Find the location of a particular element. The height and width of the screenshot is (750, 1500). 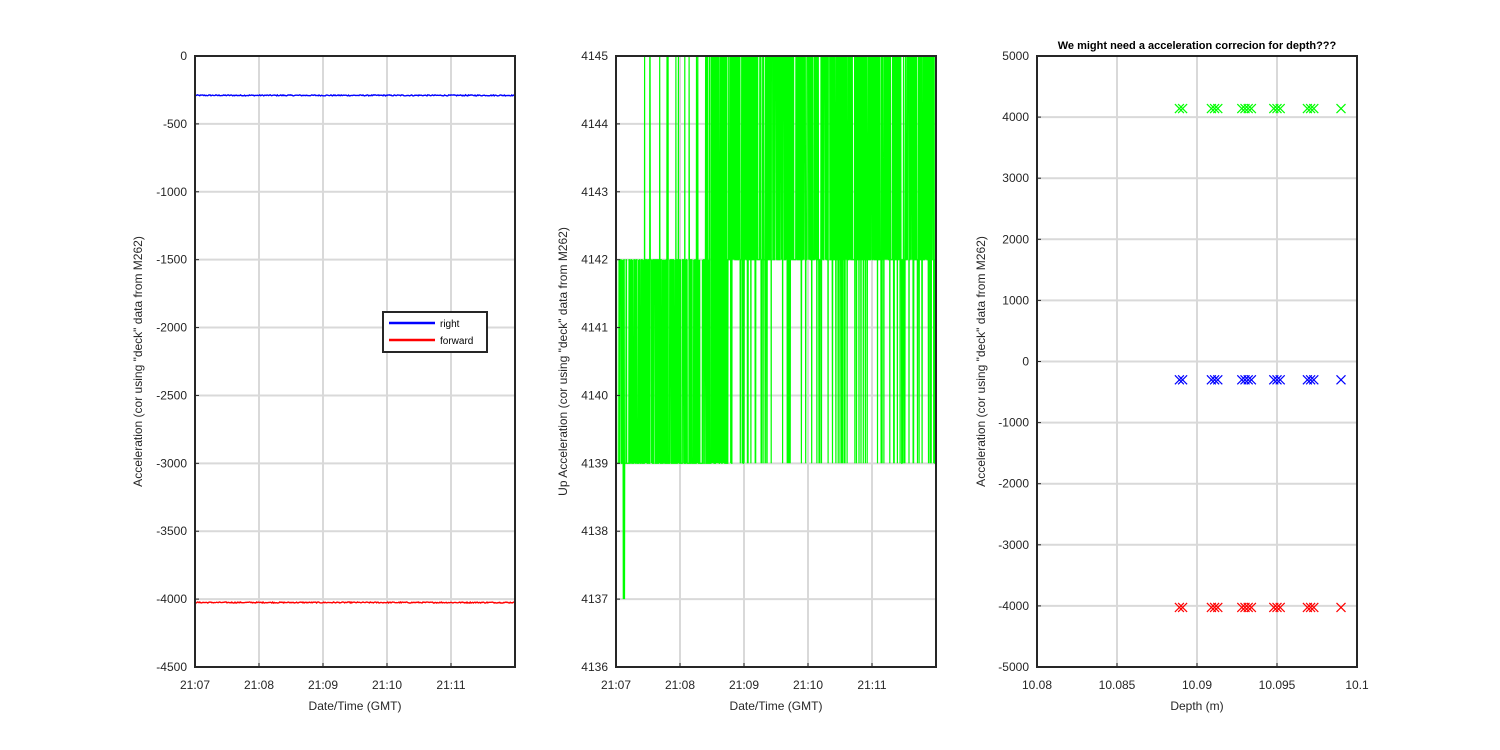

y-tick-label: -4500 is located at coordinates (171, 667).